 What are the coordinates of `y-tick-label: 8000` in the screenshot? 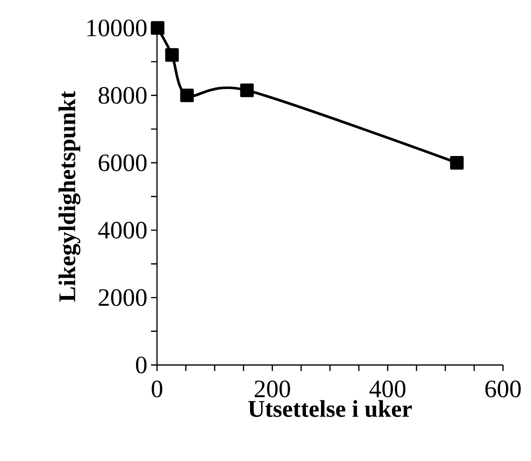 It's located at (122, 95).